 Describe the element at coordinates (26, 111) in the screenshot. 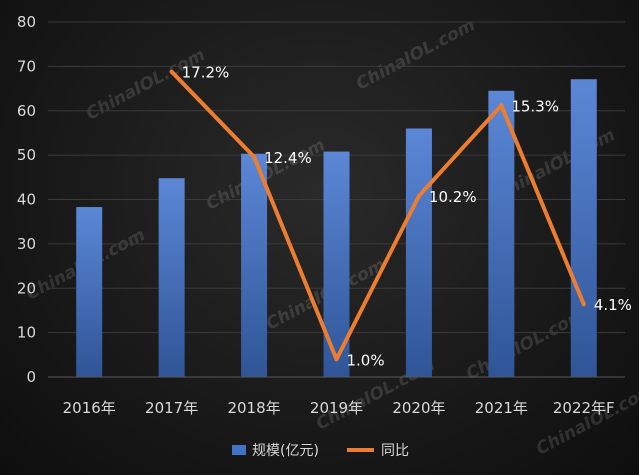

I see `y-tick-label: 60` at that location.